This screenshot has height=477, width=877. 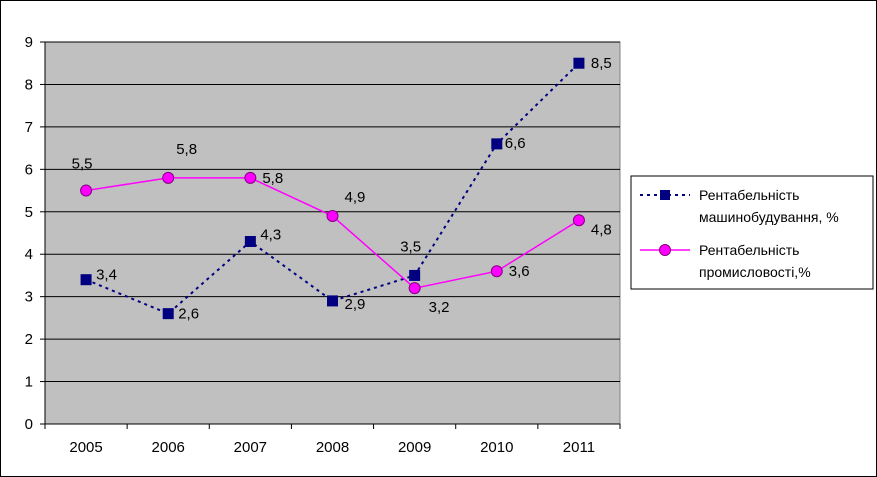 What do you see at coordinates (579, 447) in the screenshot?
I see `x-tick-label: 2011` at bounding box center [579, 447].